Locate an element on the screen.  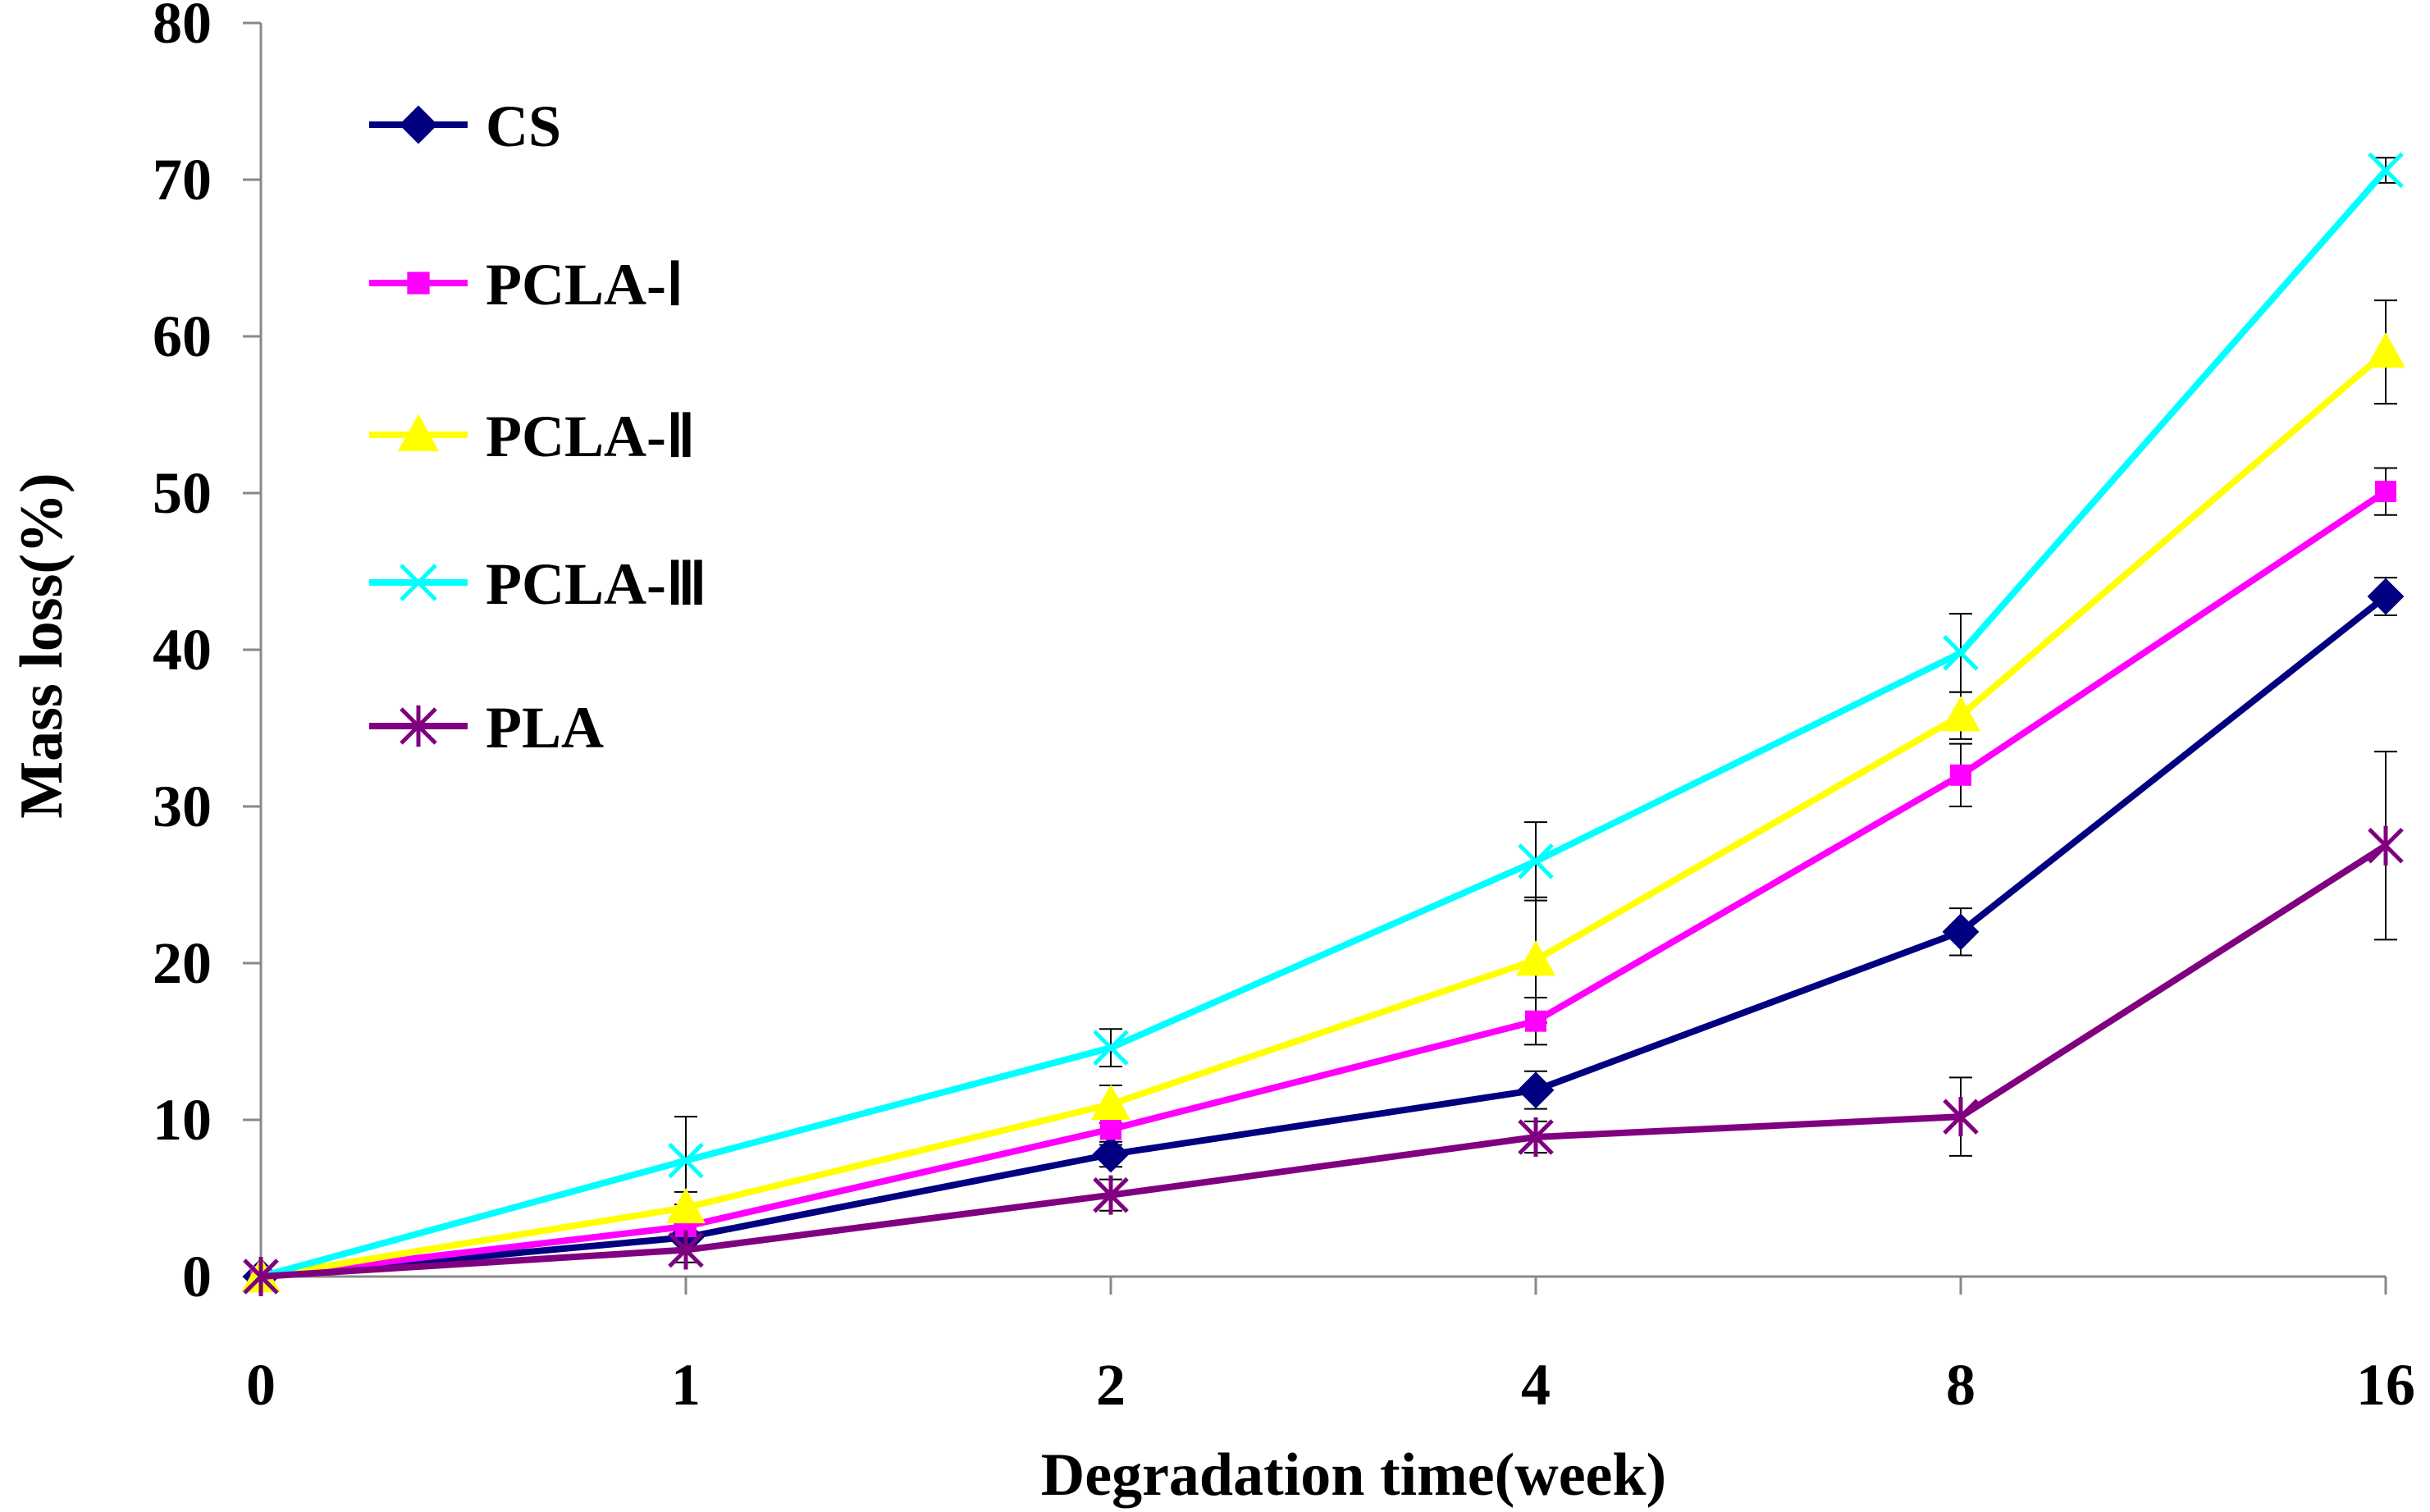
y-tick-labels: 0 10 20 30 40 50 60 70 80 is located at coordinates (182, 654).